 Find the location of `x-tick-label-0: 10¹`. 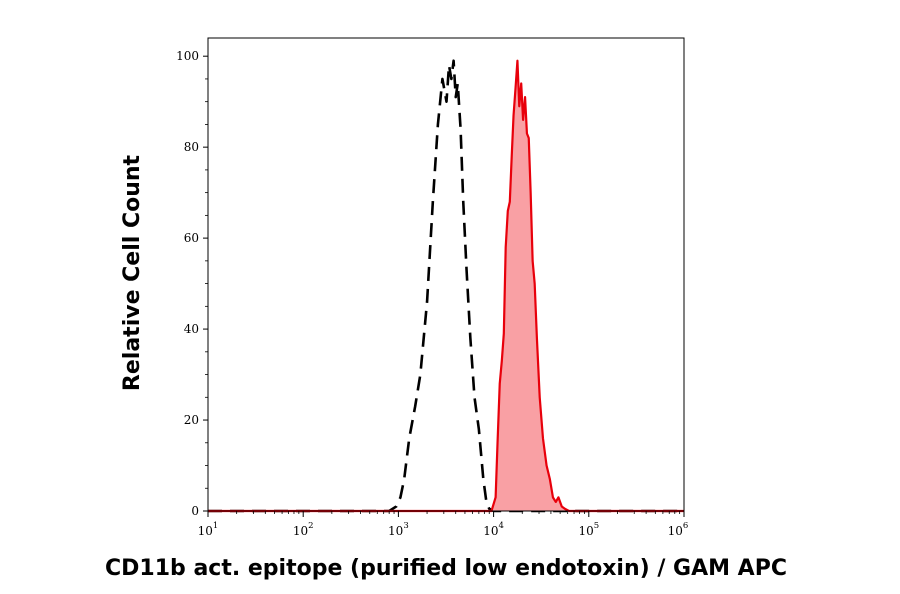

x-tick-label-0: 10¹ is located at coordinates (208, 529).